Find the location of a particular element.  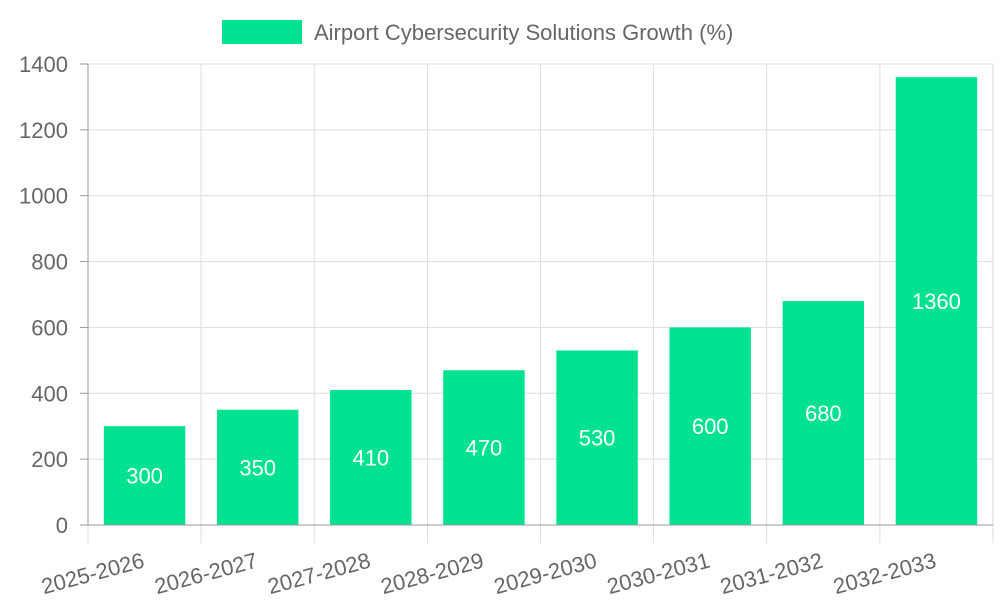

bar-2030-2031 is located at coordinates (710, 426).